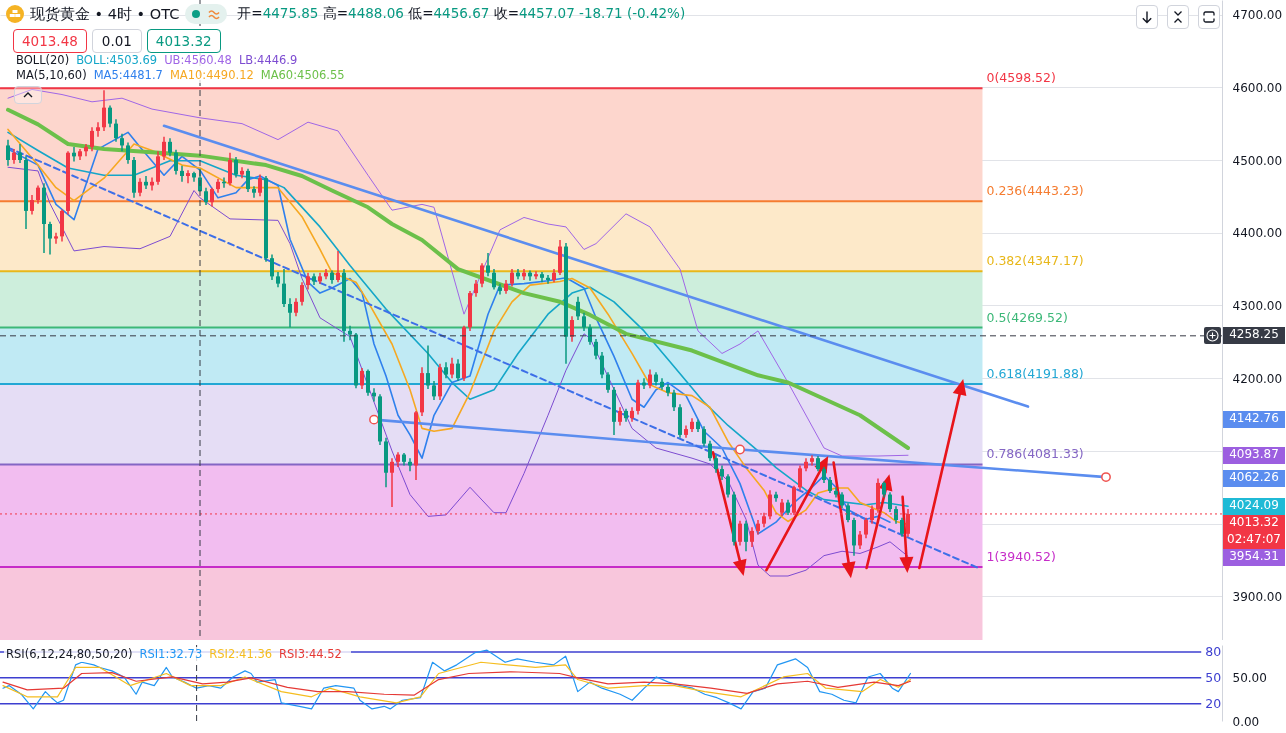  I want to click on y-tick-label: 4400.00, so click(1257, 233).